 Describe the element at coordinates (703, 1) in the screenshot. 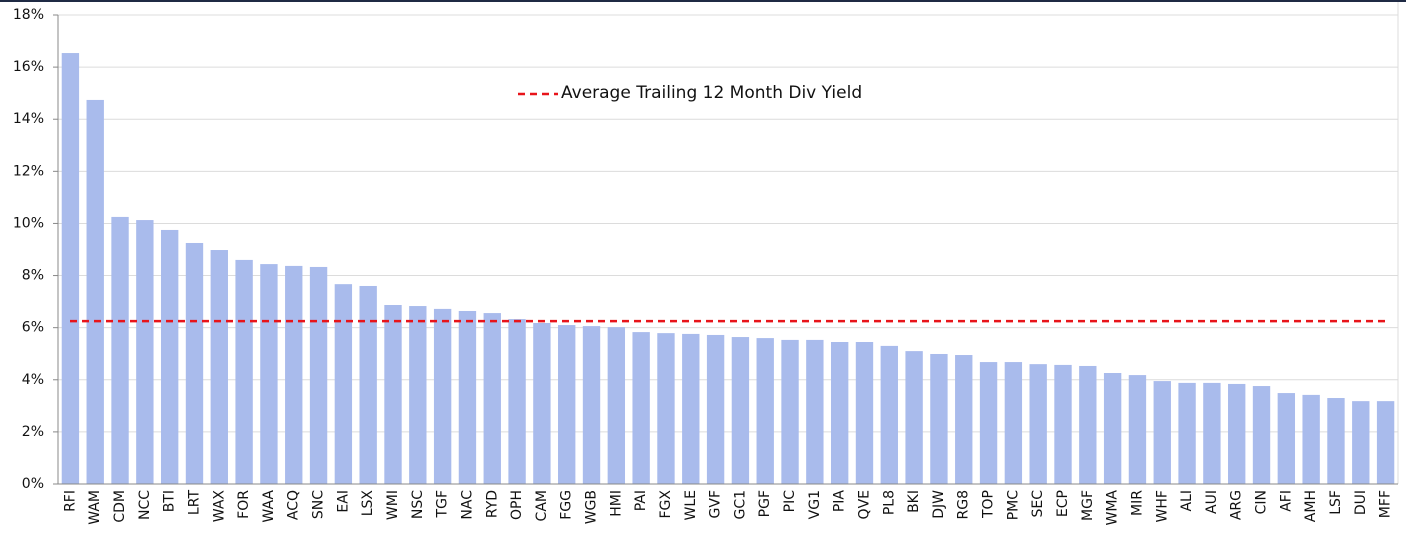

I see `top-border` at that location.